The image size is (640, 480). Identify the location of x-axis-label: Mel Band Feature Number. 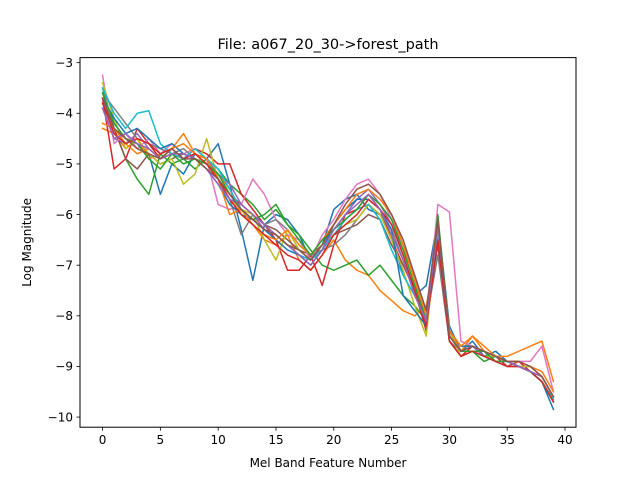
(328, 463).